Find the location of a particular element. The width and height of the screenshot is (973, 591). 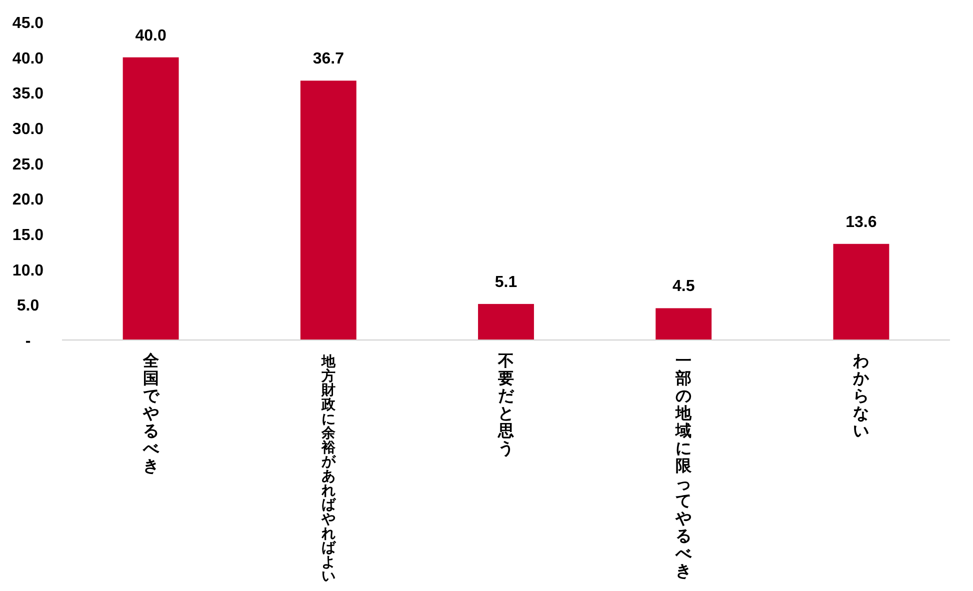

data-label: 13.6 is located at coordinates (861, 222).